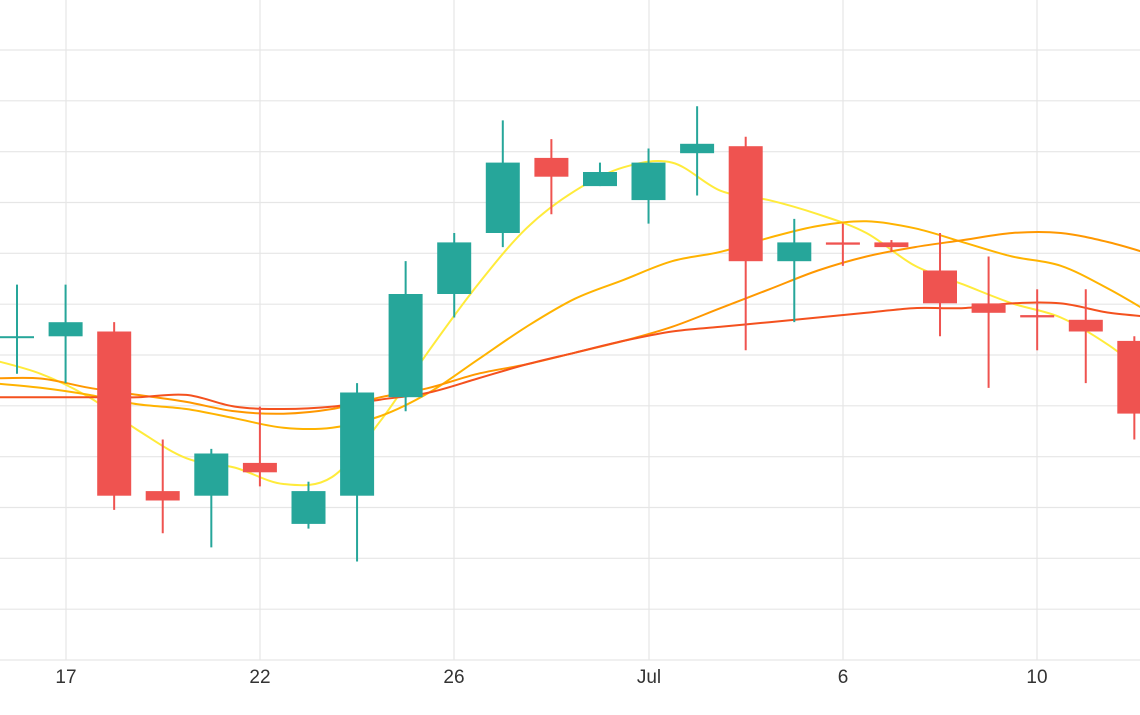 The width and height of the screenshot is (1140, 715). What do you see at coordinates (649, 677) in the screenshot?
I see `x-tick-label: Jul` at bounding box center [649, 677].